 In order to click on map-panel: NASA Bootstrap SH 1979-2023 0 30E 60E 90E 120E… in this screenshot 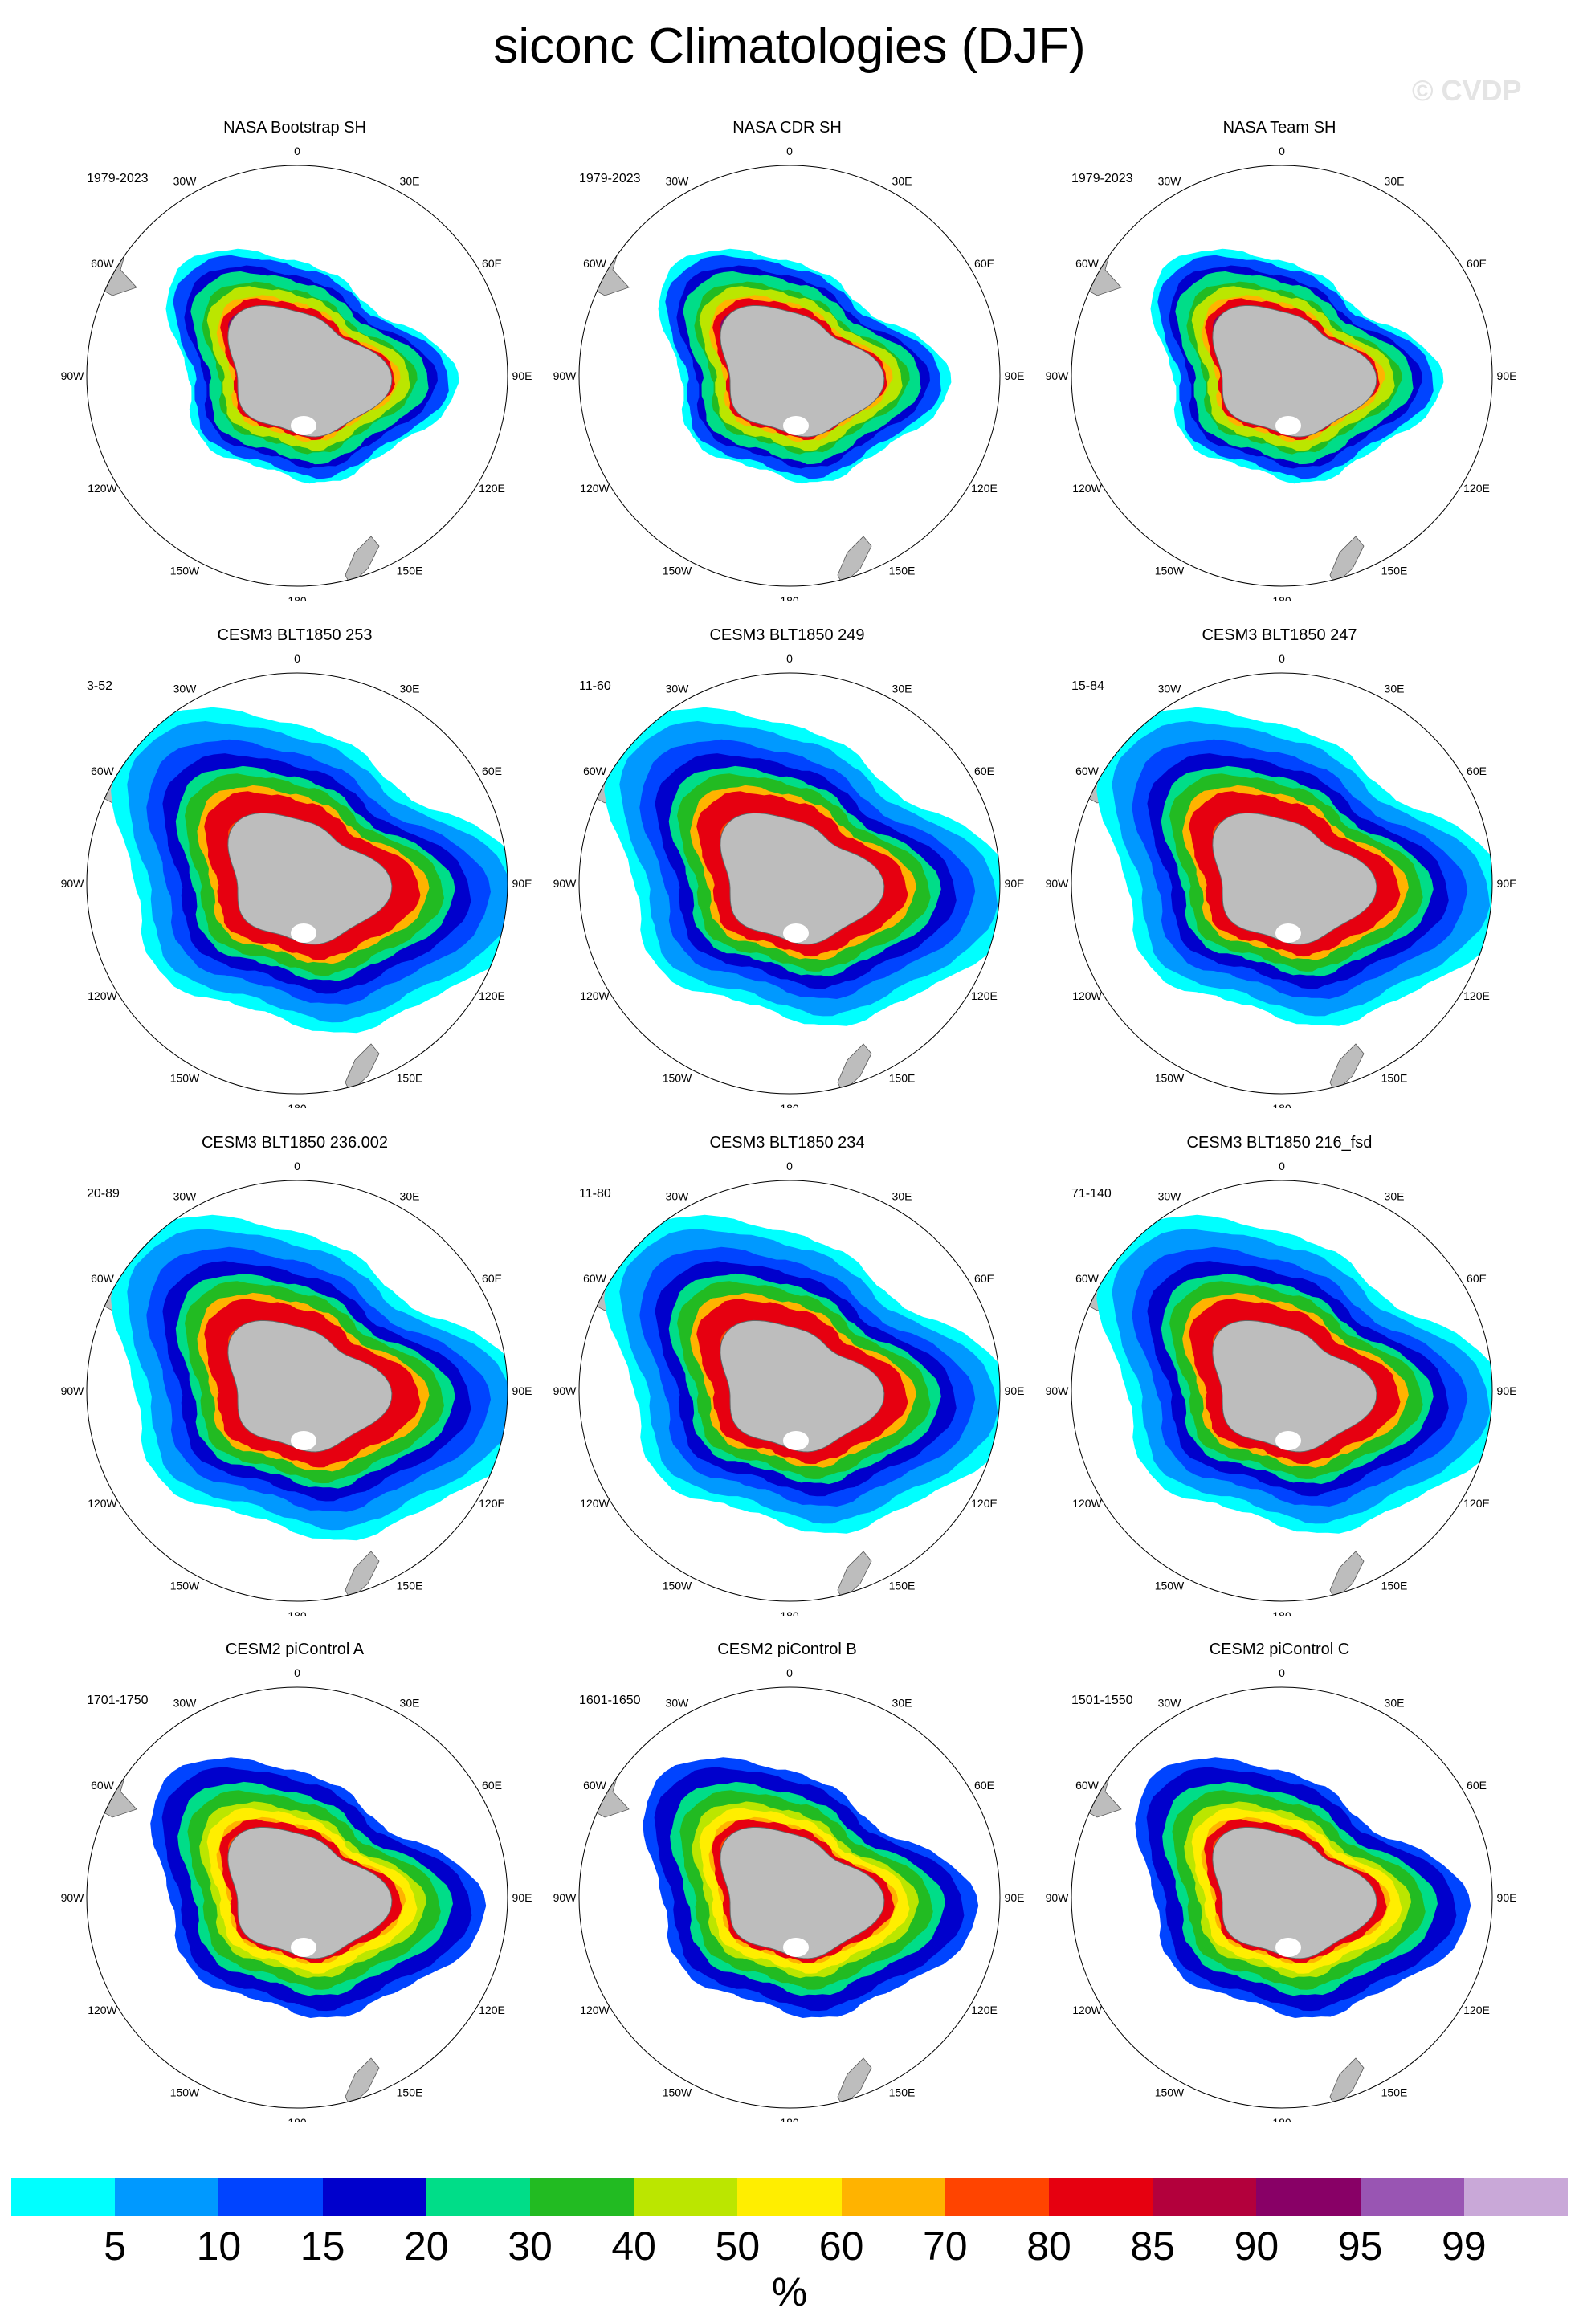, I will do `click(266, 360)`.